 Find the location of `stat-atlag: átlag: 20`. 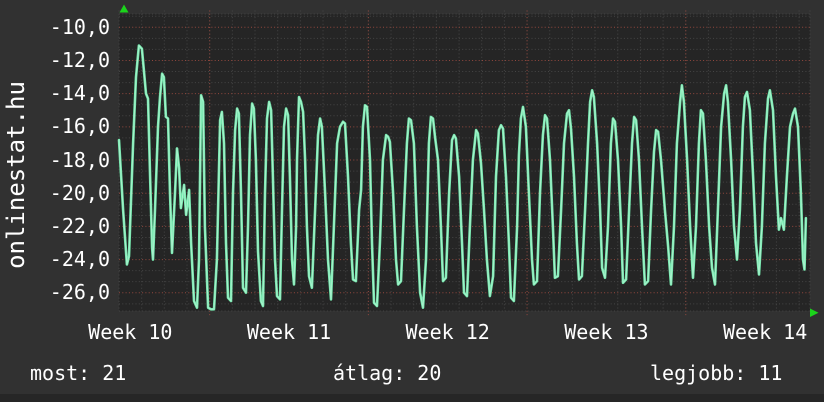

stat-atlag: átlag: 20 is located at coordinates (387, 373).